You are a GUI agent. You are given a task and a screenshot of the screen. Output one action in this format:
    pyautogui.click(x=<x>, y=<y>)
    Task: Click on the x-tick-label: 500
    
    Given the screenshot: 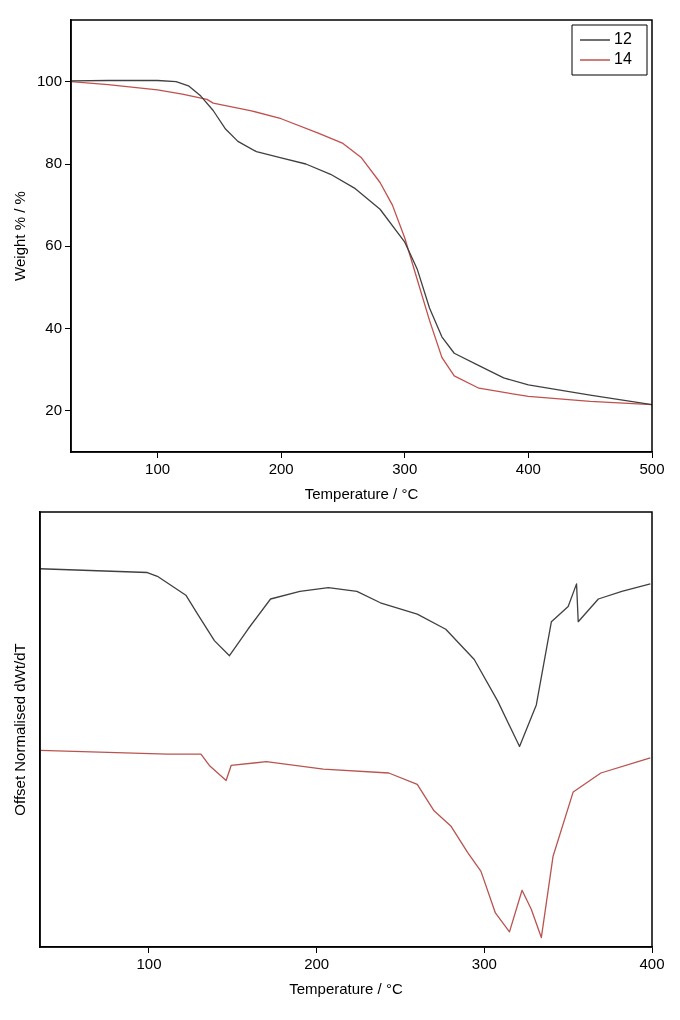 What is the action you would take?
    pyautogui.click(x=652, y=469)
    